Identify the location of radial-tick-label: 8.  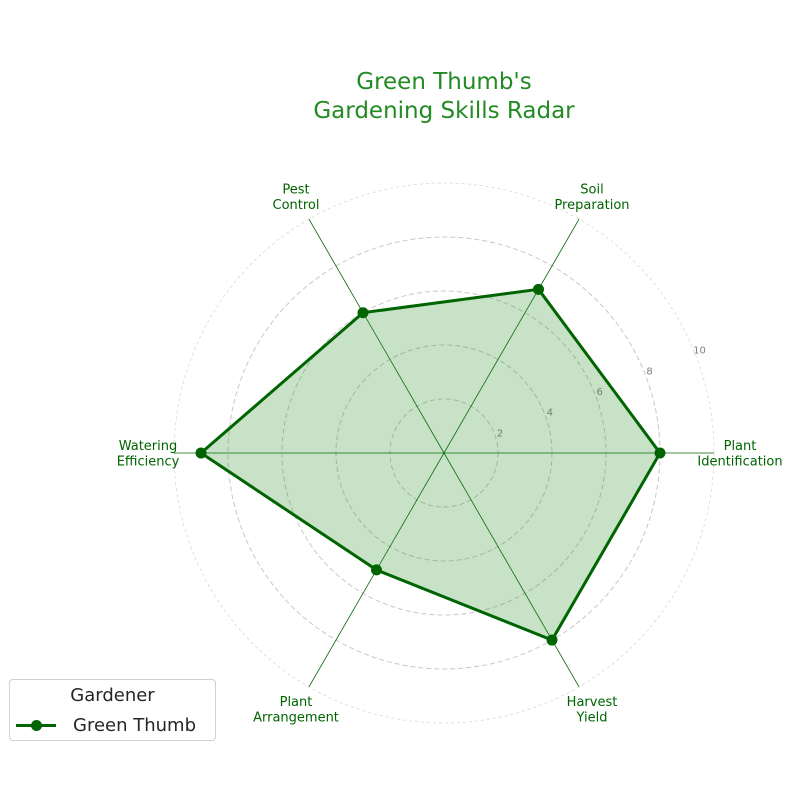
(649, 371).